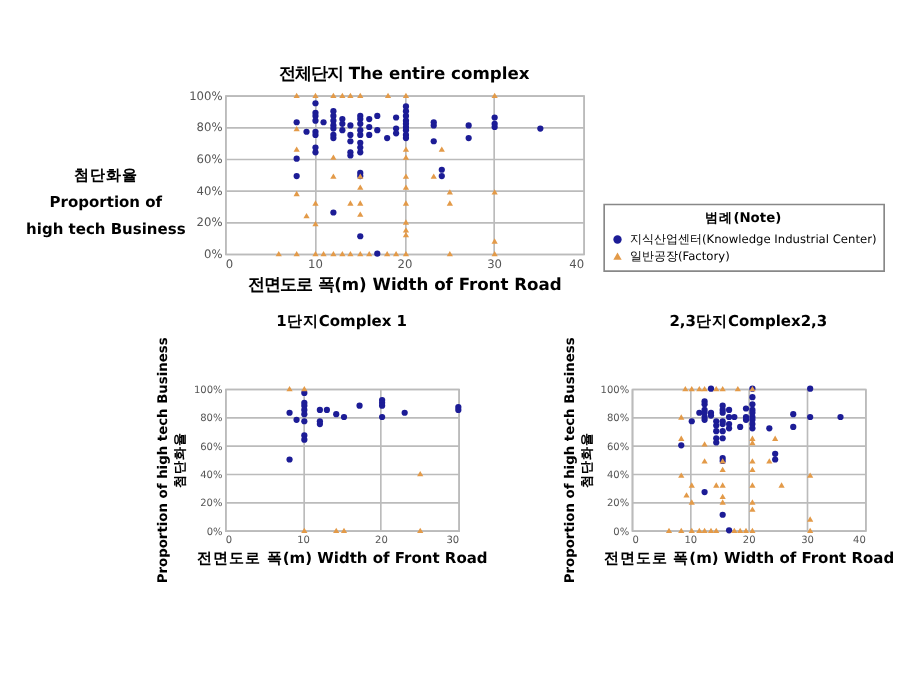  I want to click on chart-title: 1단지Complex 1, so click(342, 321).